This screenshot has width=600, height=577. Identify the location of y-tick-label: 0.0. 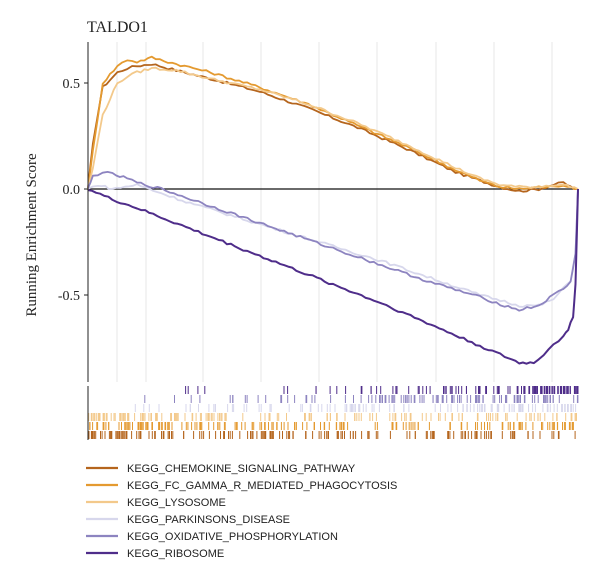
(72, 190).